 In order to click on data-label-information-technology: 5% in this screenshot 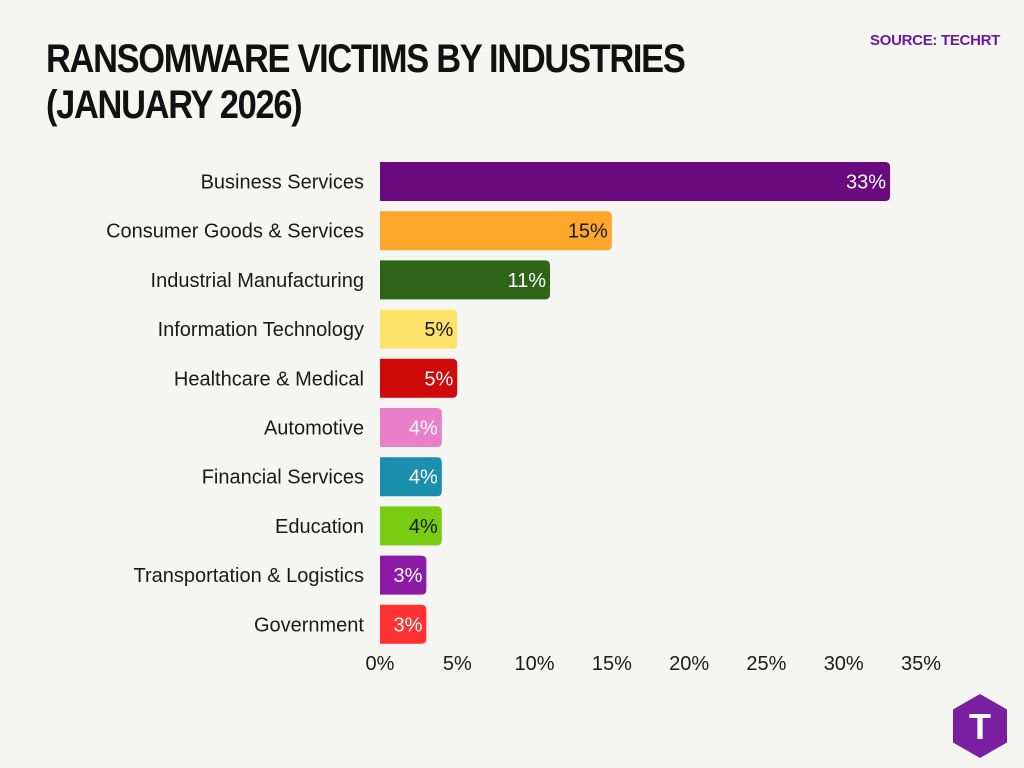, I will do `click(438, 330)`.